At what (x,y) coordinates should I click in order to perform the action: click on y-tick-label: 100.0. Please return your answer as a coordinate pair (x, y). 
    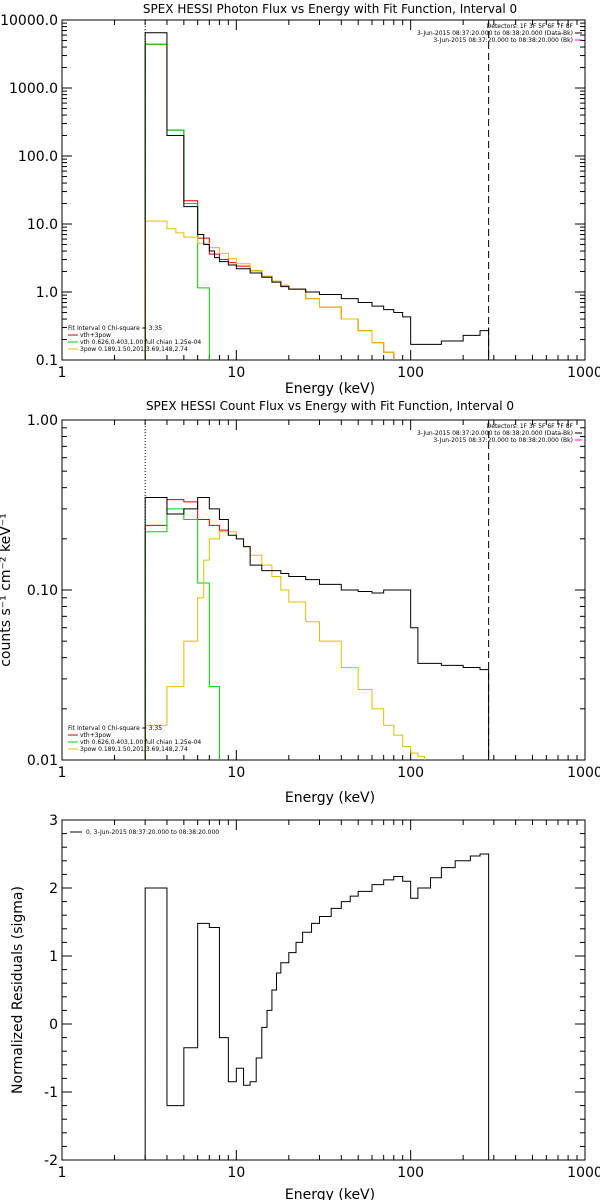
    Looking at the image, I should click on (38, 157).